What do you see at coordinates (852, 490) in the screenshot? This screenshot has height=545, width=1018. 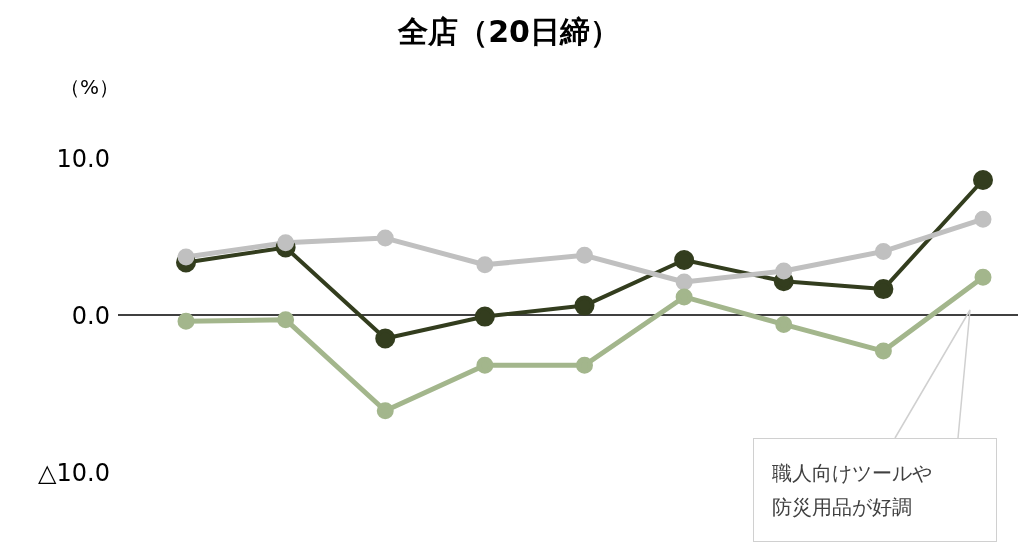 I see `annotation: 職人向けツールや防災用品が好調` at bounding box center [852, 490].